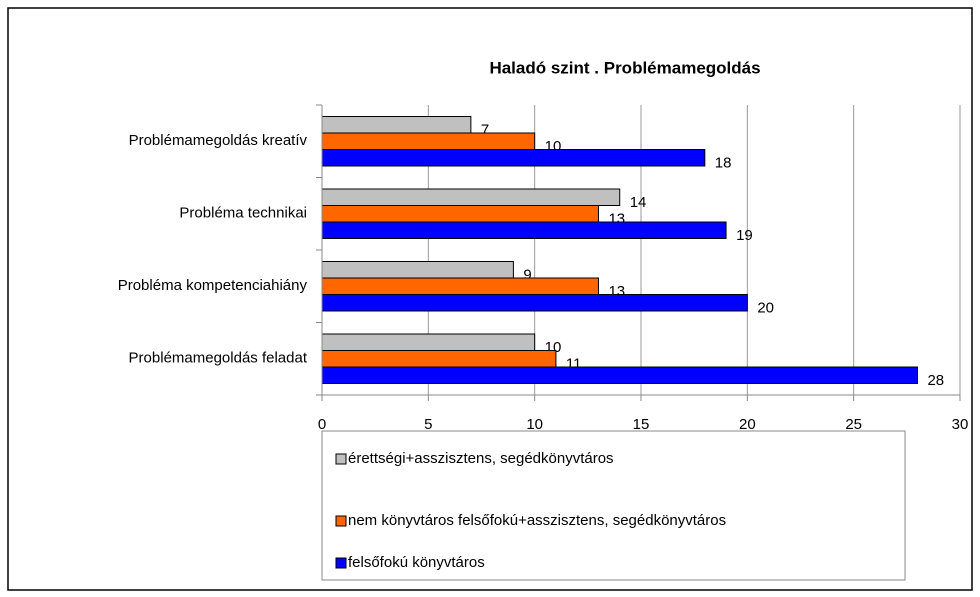  Describe the element at coordinates (428, 424) in the screenshot. I see `x-tick-label: 5` at that location.